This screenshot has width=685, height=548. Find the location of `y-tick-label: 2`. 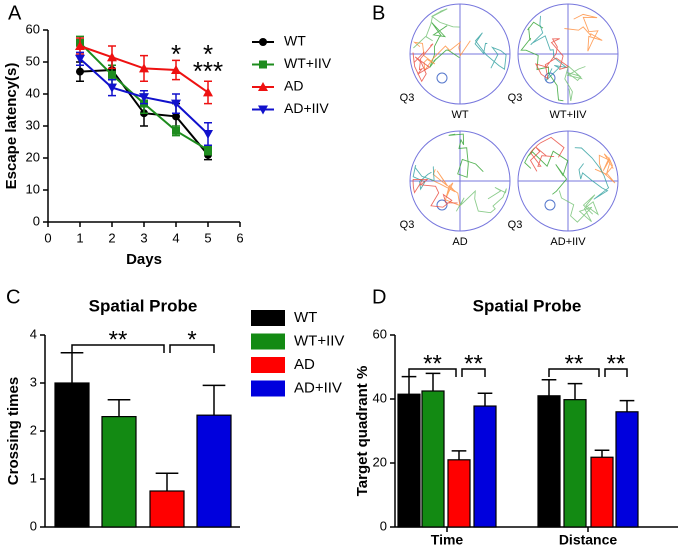

y-tick-label: 2 is located at coordinates (33, 429).